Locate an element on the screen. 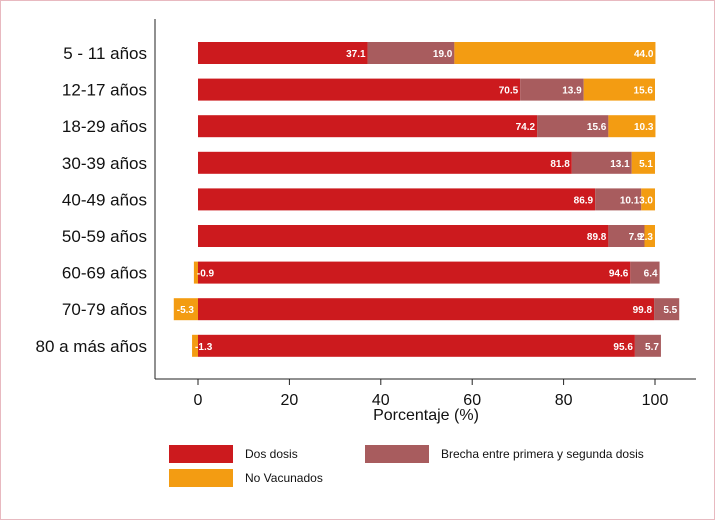 The image size is (715, 521). legend-label: Brecha entre primera y segunda dosis is located at coordinates (542, 454).